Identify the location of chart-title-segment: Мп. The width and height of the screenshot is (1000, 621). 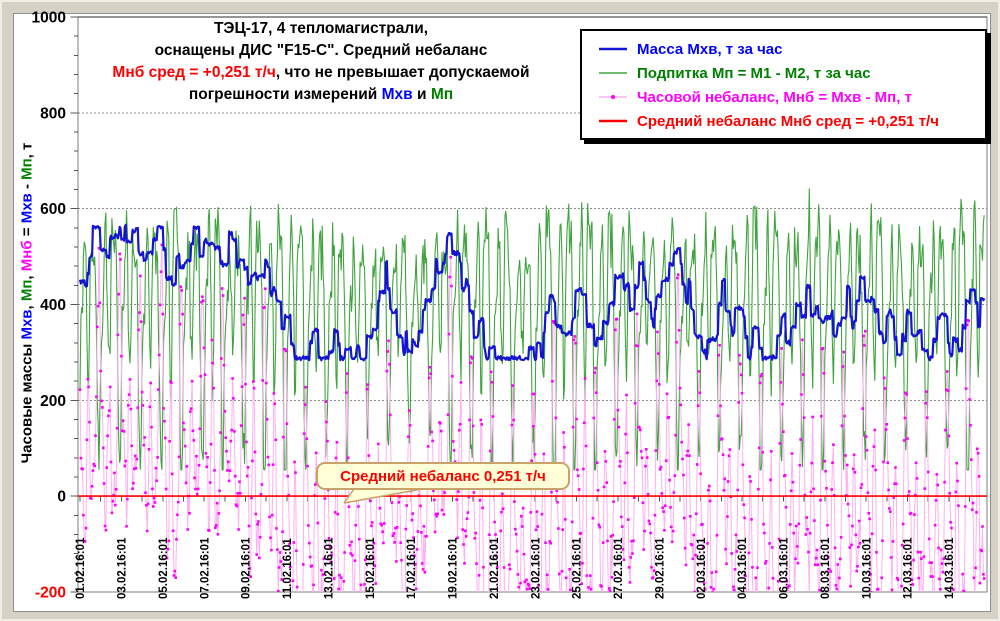
(442, 94).